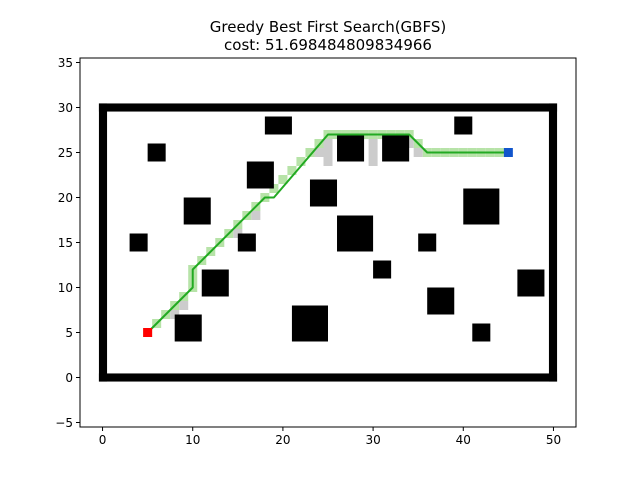 Image resolution: width=640 pixels, height=480 pixels. What do you see at coordinates (328, 27) in the screenshot?
I see `chart-title: Greedy Best First Search(GBFS)` at bounding box center [328, 27].